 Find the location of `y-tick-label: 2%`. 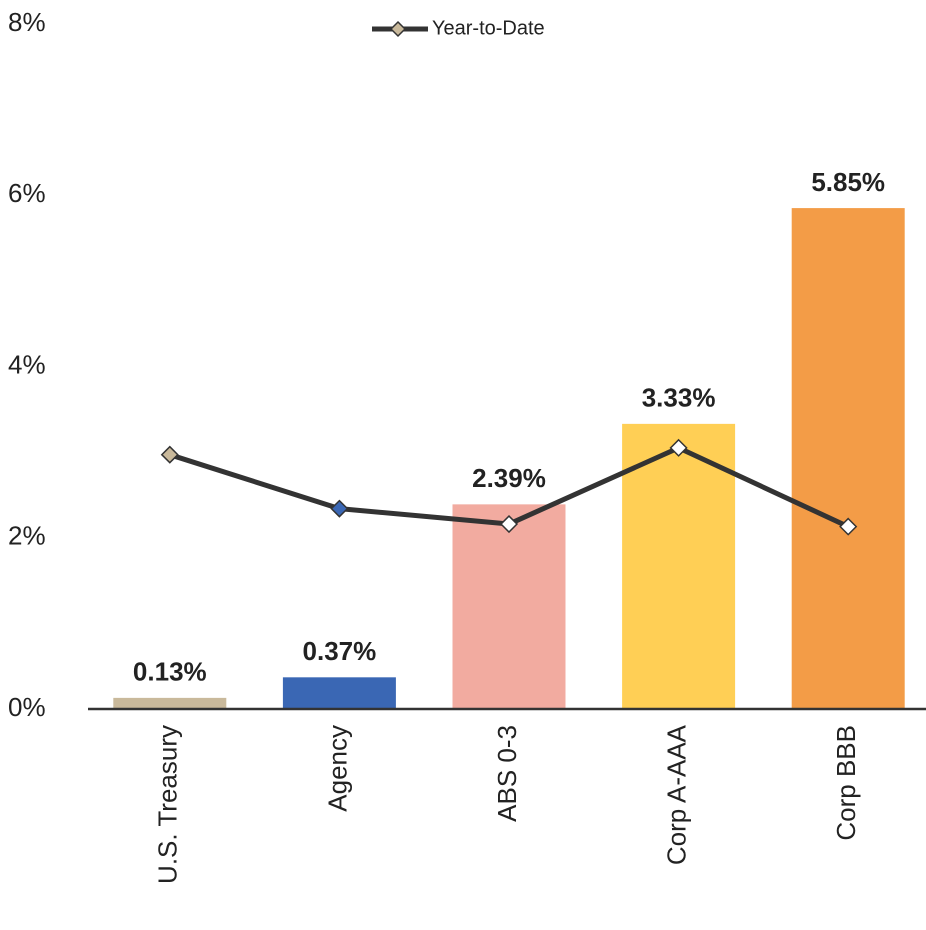

y-tick-label: 2% is located at coordinates (27, 536).